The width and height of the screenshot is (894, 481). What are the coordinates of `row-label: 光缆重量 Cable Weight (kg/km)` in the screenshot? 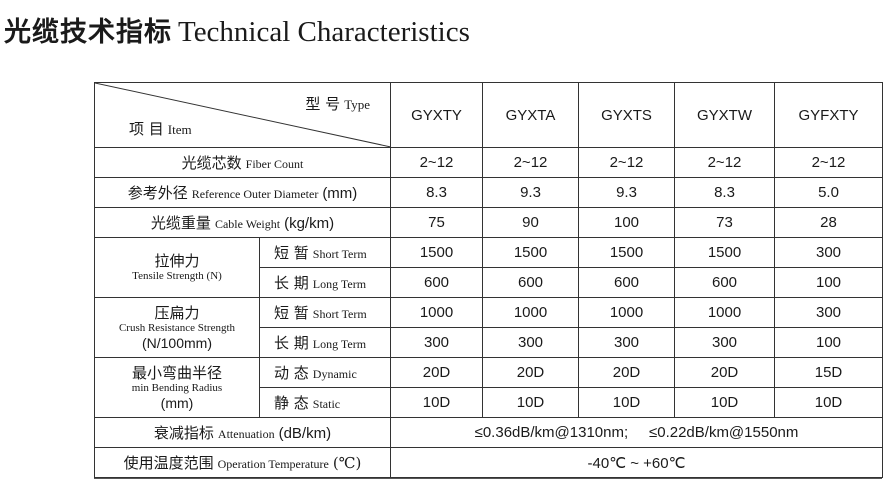 It's located at (242, 222).